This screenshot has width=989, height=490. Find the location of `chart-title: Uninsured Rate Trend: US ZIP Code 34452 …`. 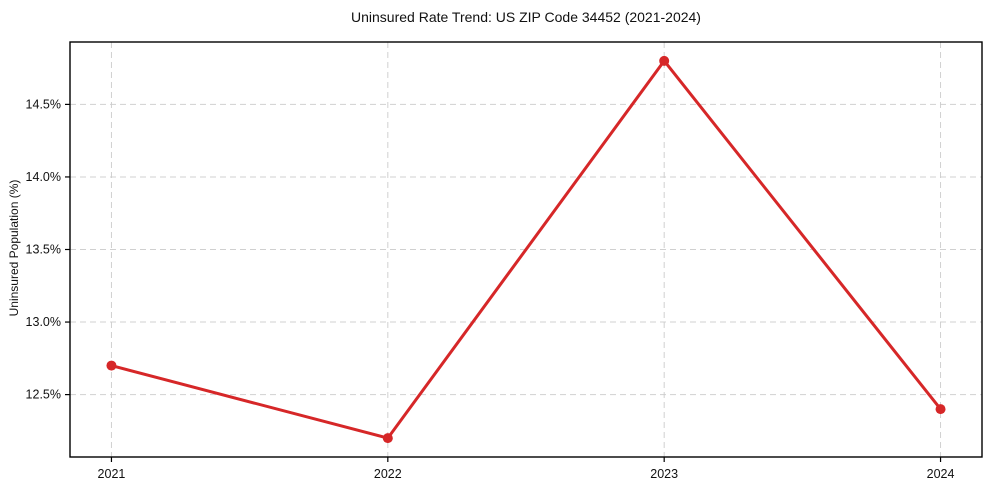

chart-title: Uninsured Rate Trend: US ZIP Code 34452 … is located at coordinates (526, 17).